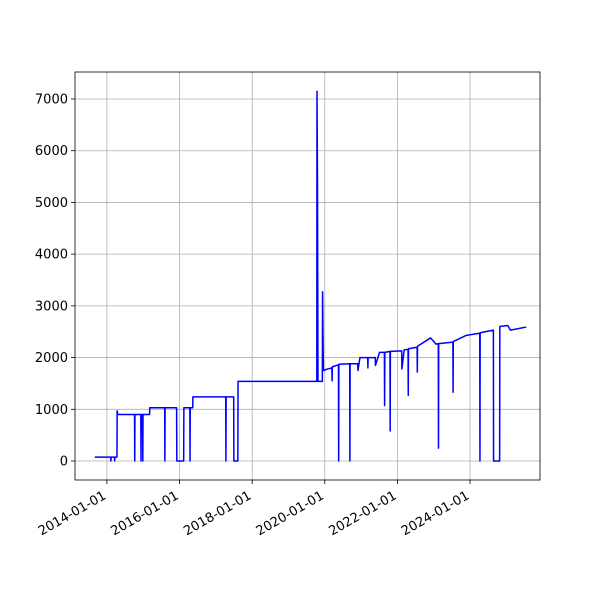  I want to click on x-tick-label: 2014-01-01, so click(72, 513).